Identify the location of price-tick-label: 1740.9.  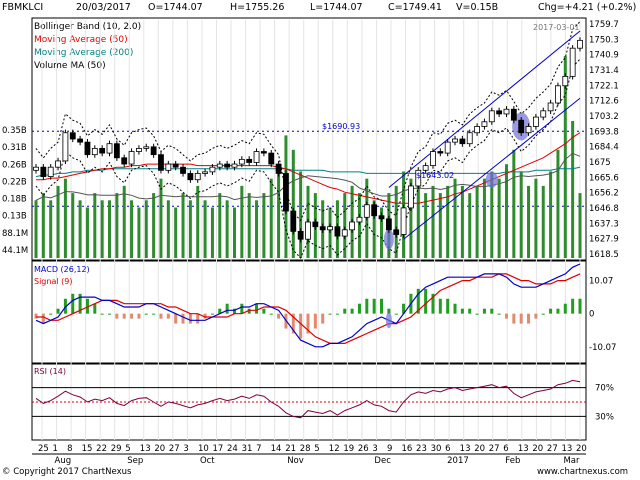
(604, 56).